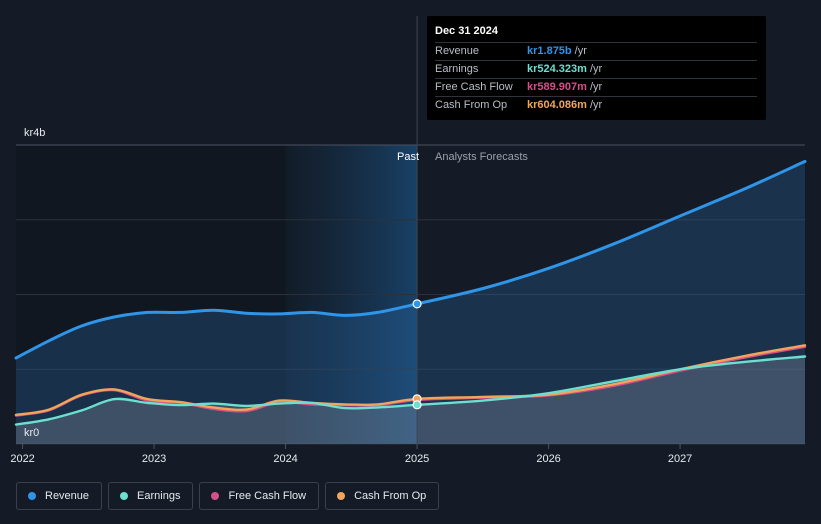 Image resolution: width=821 pixels, height=524 pixels. I want to click on tooltip-label: Cash From Op, so click(471, 105).